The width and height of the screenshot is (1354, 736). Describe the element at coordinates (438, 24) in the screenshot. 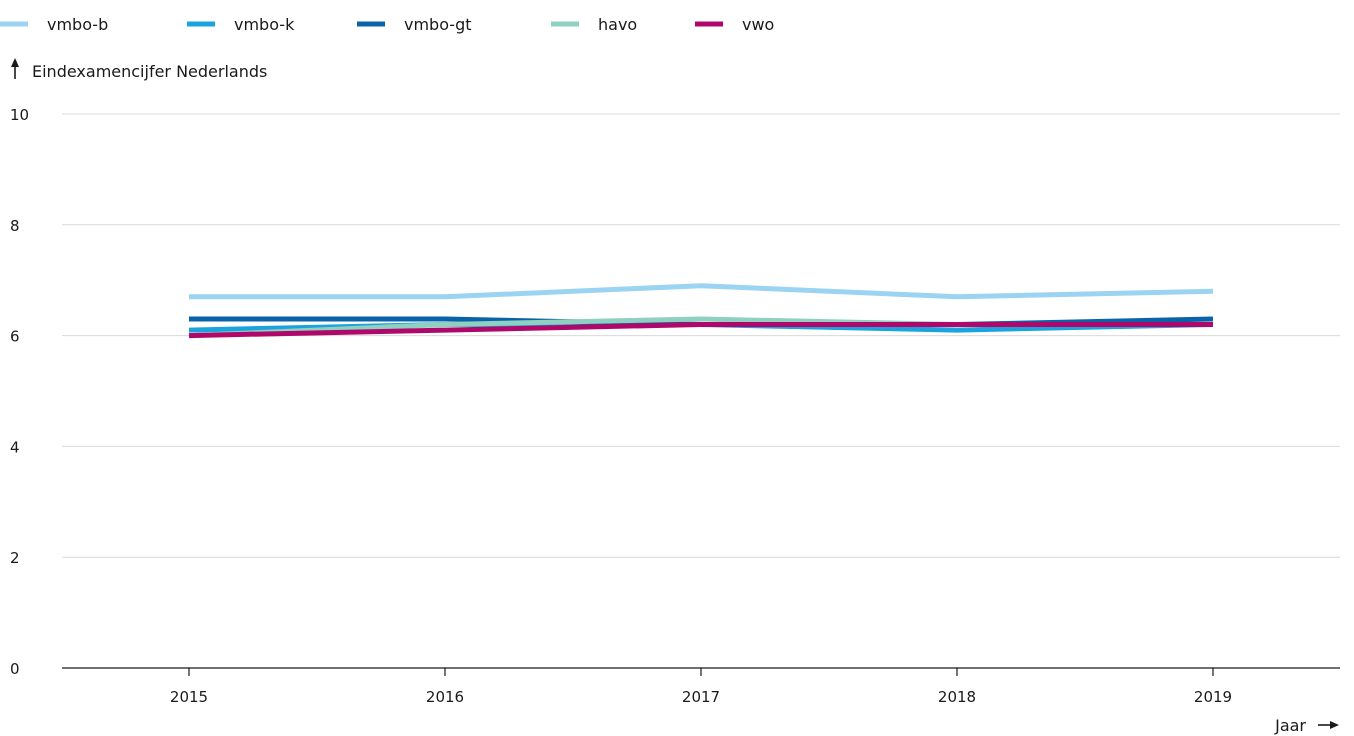

I see `legend-label: vmbo-gt` at that location.